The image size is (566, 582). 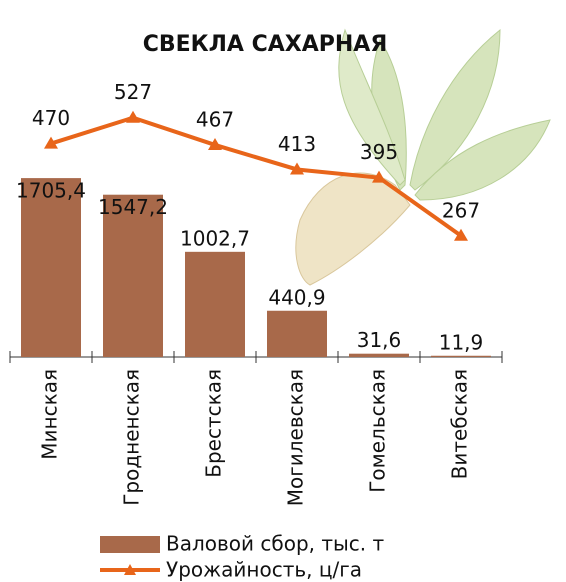 I want to click on bar-value-label: 1547,2, so click(x=133, y=207).